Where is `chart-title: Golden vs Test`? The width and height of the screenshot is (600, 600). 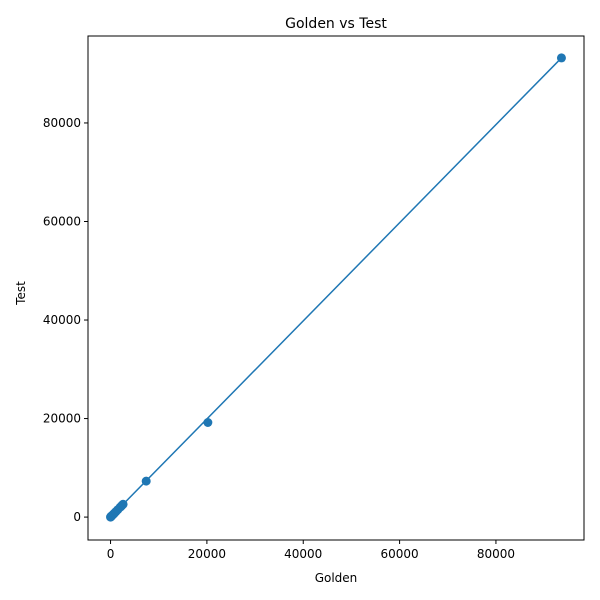
chart-title: Golden vs Test is located at coordinates (336, 24).